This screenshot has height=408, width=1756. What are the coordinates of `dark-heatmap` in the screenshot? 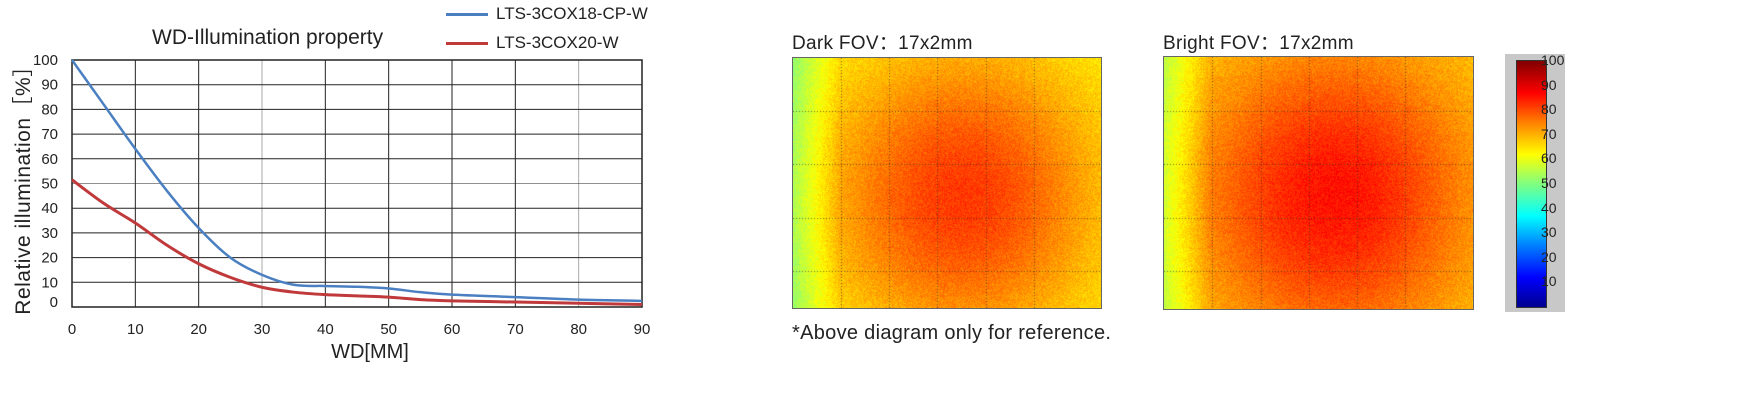 It's located at (947, 183).